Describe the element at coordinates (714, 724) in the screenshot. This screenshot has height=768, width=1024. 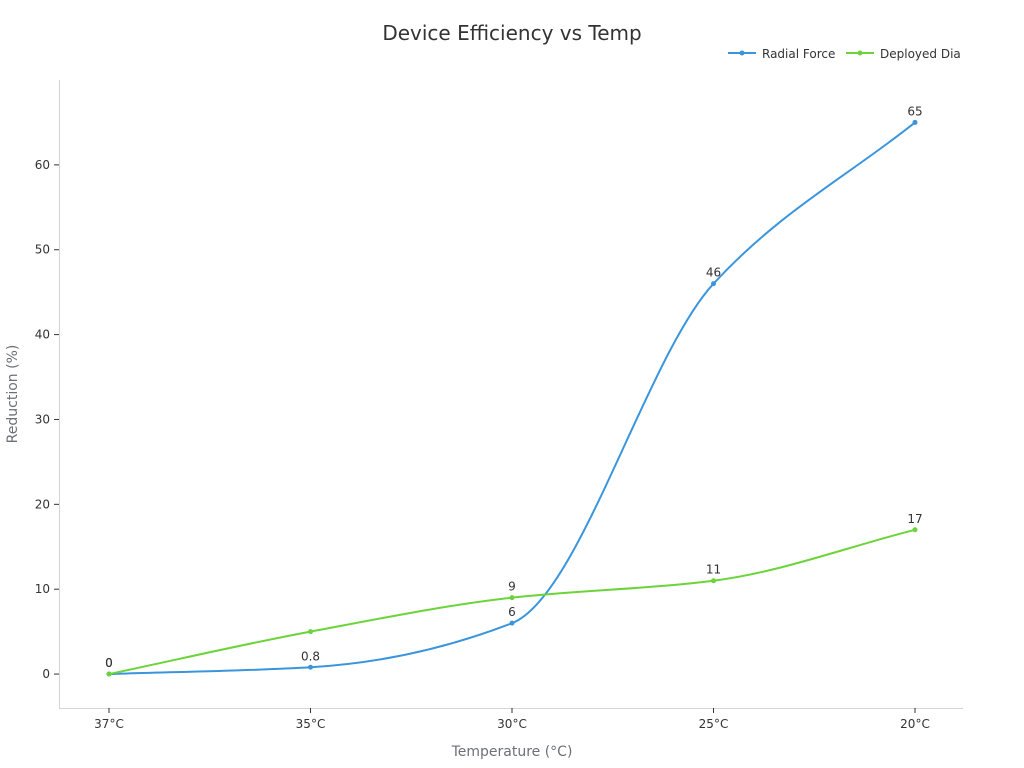
I see `x-tick-label: 25°C` at that location.